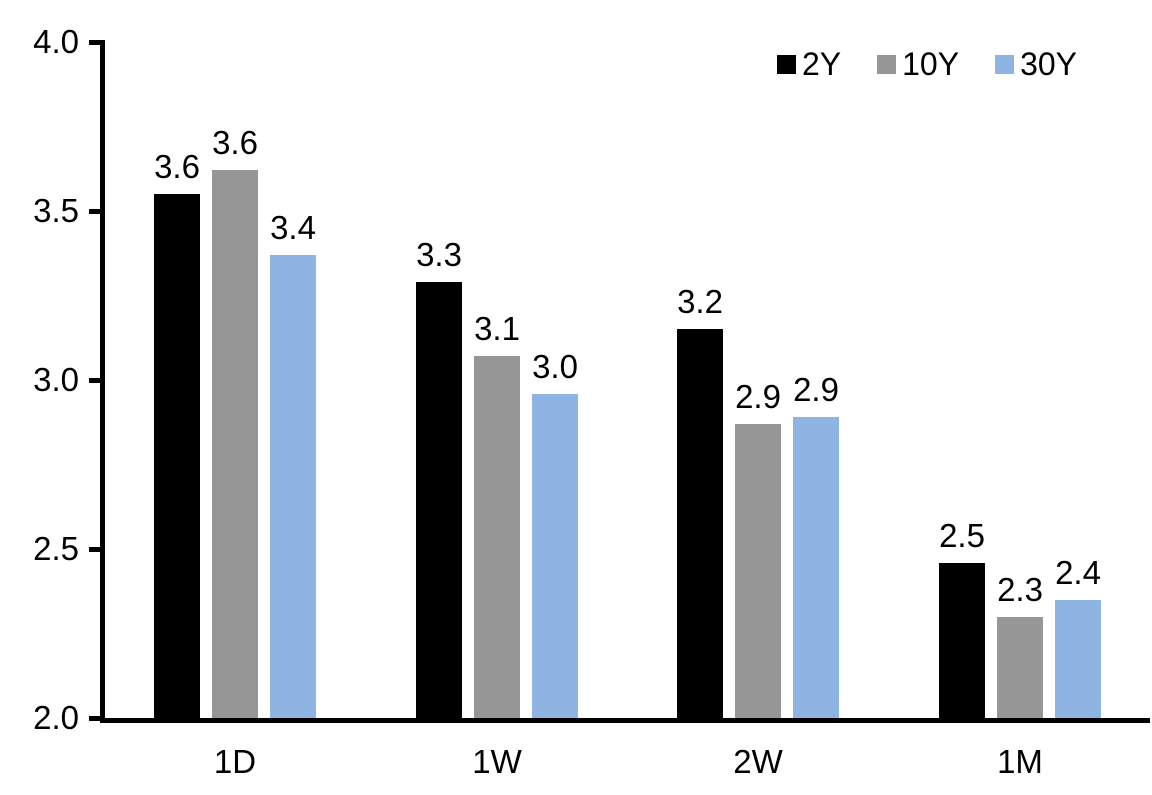 Image resolution: width=1152 pixels, height=795 pixels. Describe the element at coordinates (821, 64) in the screenshot. I see `legend-label: 2Y` at that location.